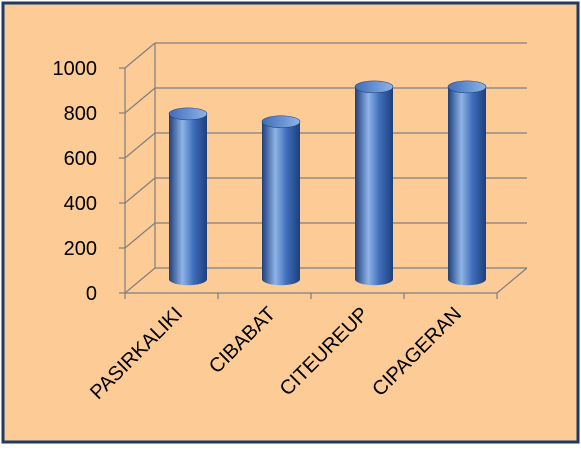  Describe the element at coordinates (91, 294) in the screenshot. I see `y-tick-label: 0` at that location.